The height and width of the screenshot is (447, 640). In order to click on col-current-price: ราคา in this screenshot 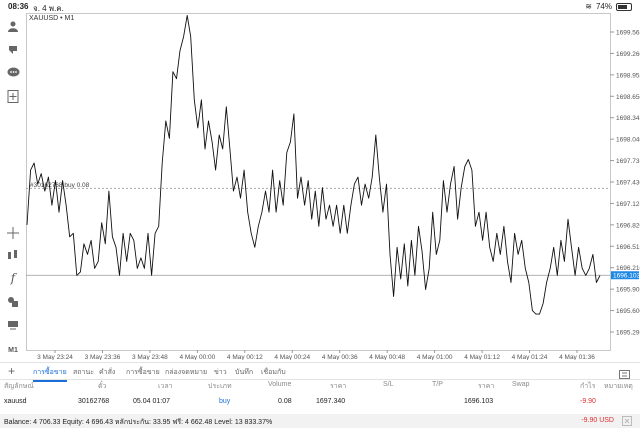, I will do `click(486, 386)`.